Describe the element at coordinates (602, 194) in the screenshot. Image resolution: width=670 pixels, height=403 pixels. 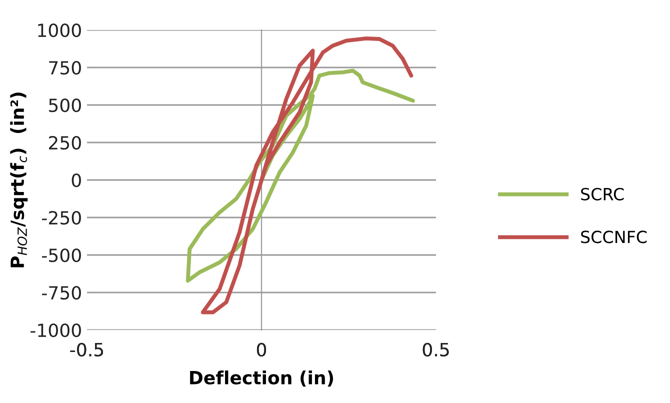
I see `legend-label: SCRC` at that location.